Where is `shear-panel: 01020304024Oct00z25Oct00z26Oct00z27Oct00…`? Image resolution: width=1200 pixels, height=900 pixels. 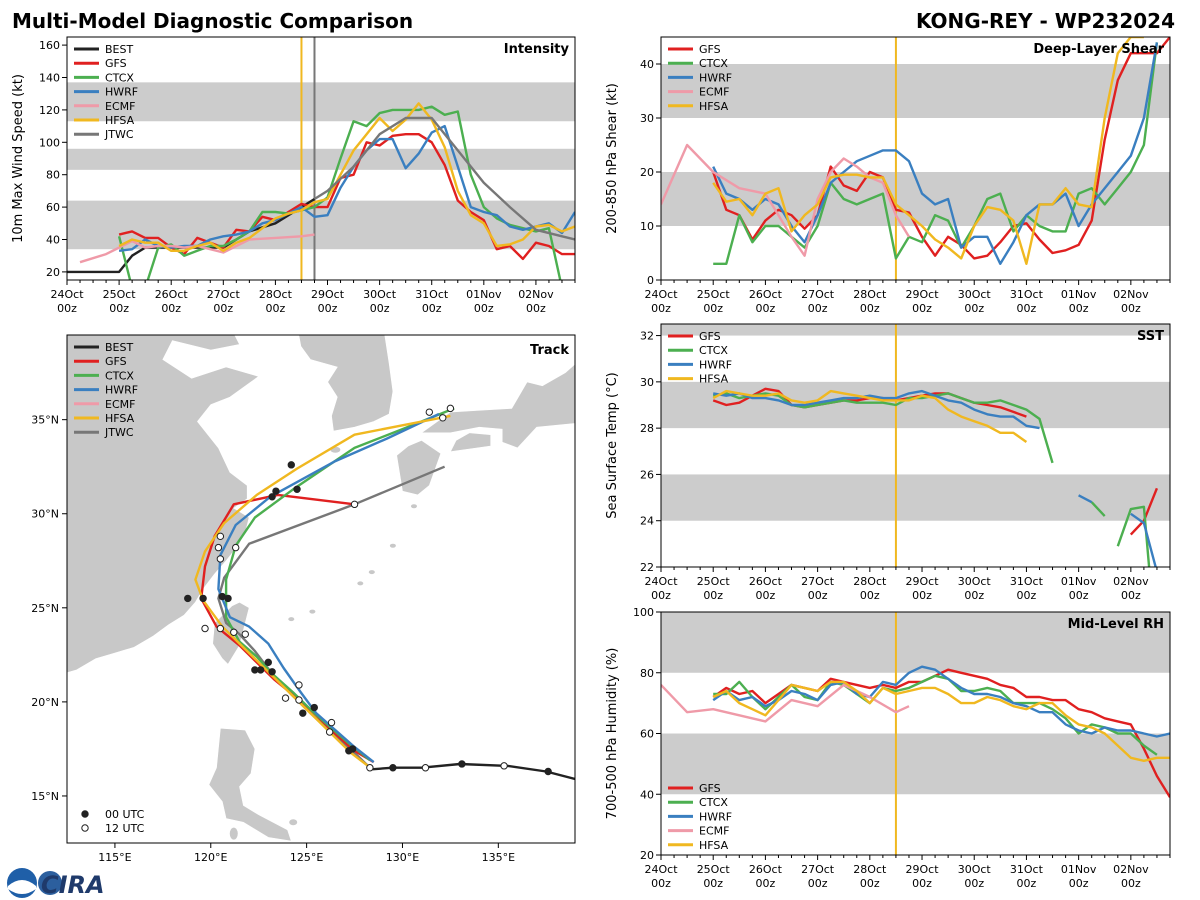 shear-panel: 01020304024Oct00z25Oct00z26Oct00z27Oct00… is located at coordinates (888, 175).